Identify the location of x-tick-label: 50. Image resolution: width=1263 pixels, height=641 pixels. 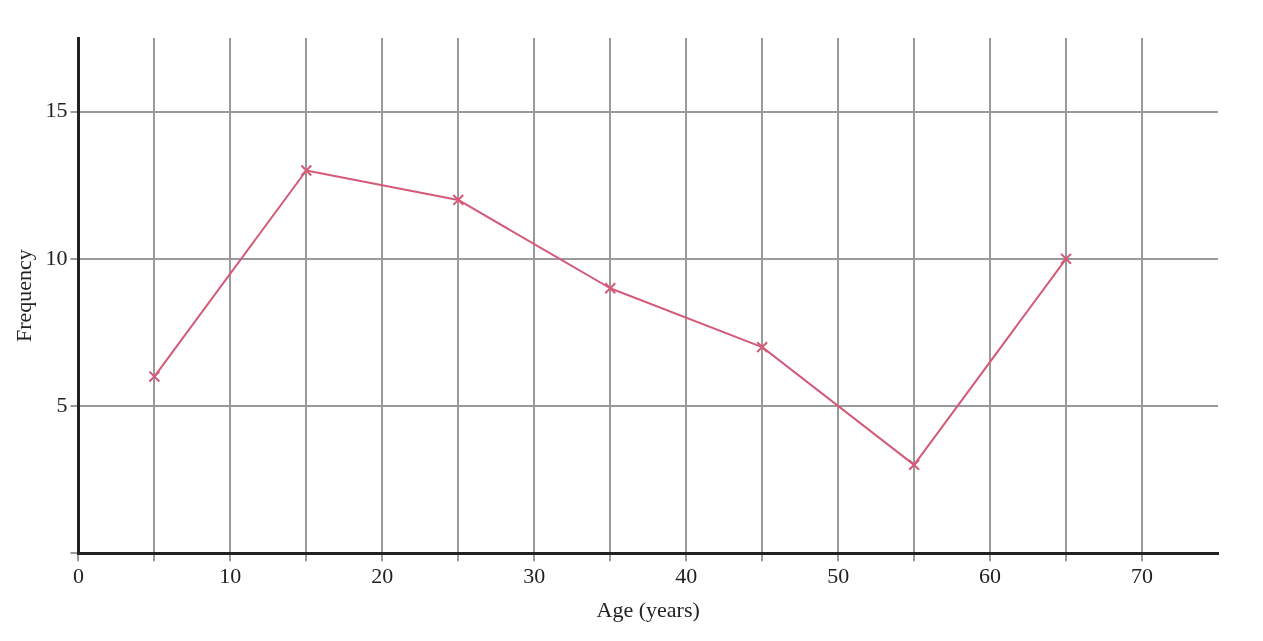
(838, 576).